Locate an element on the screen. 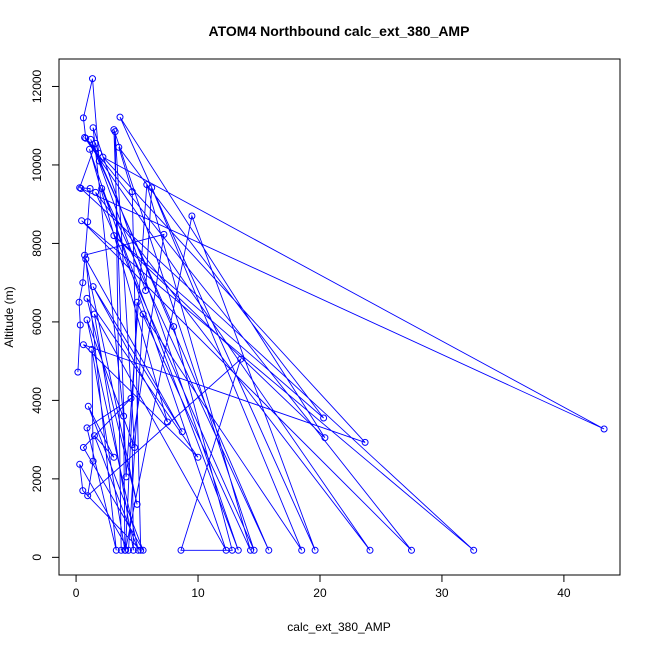  x-axis-label: calc_ext_380_AMP is located at coordinates (338, 627).